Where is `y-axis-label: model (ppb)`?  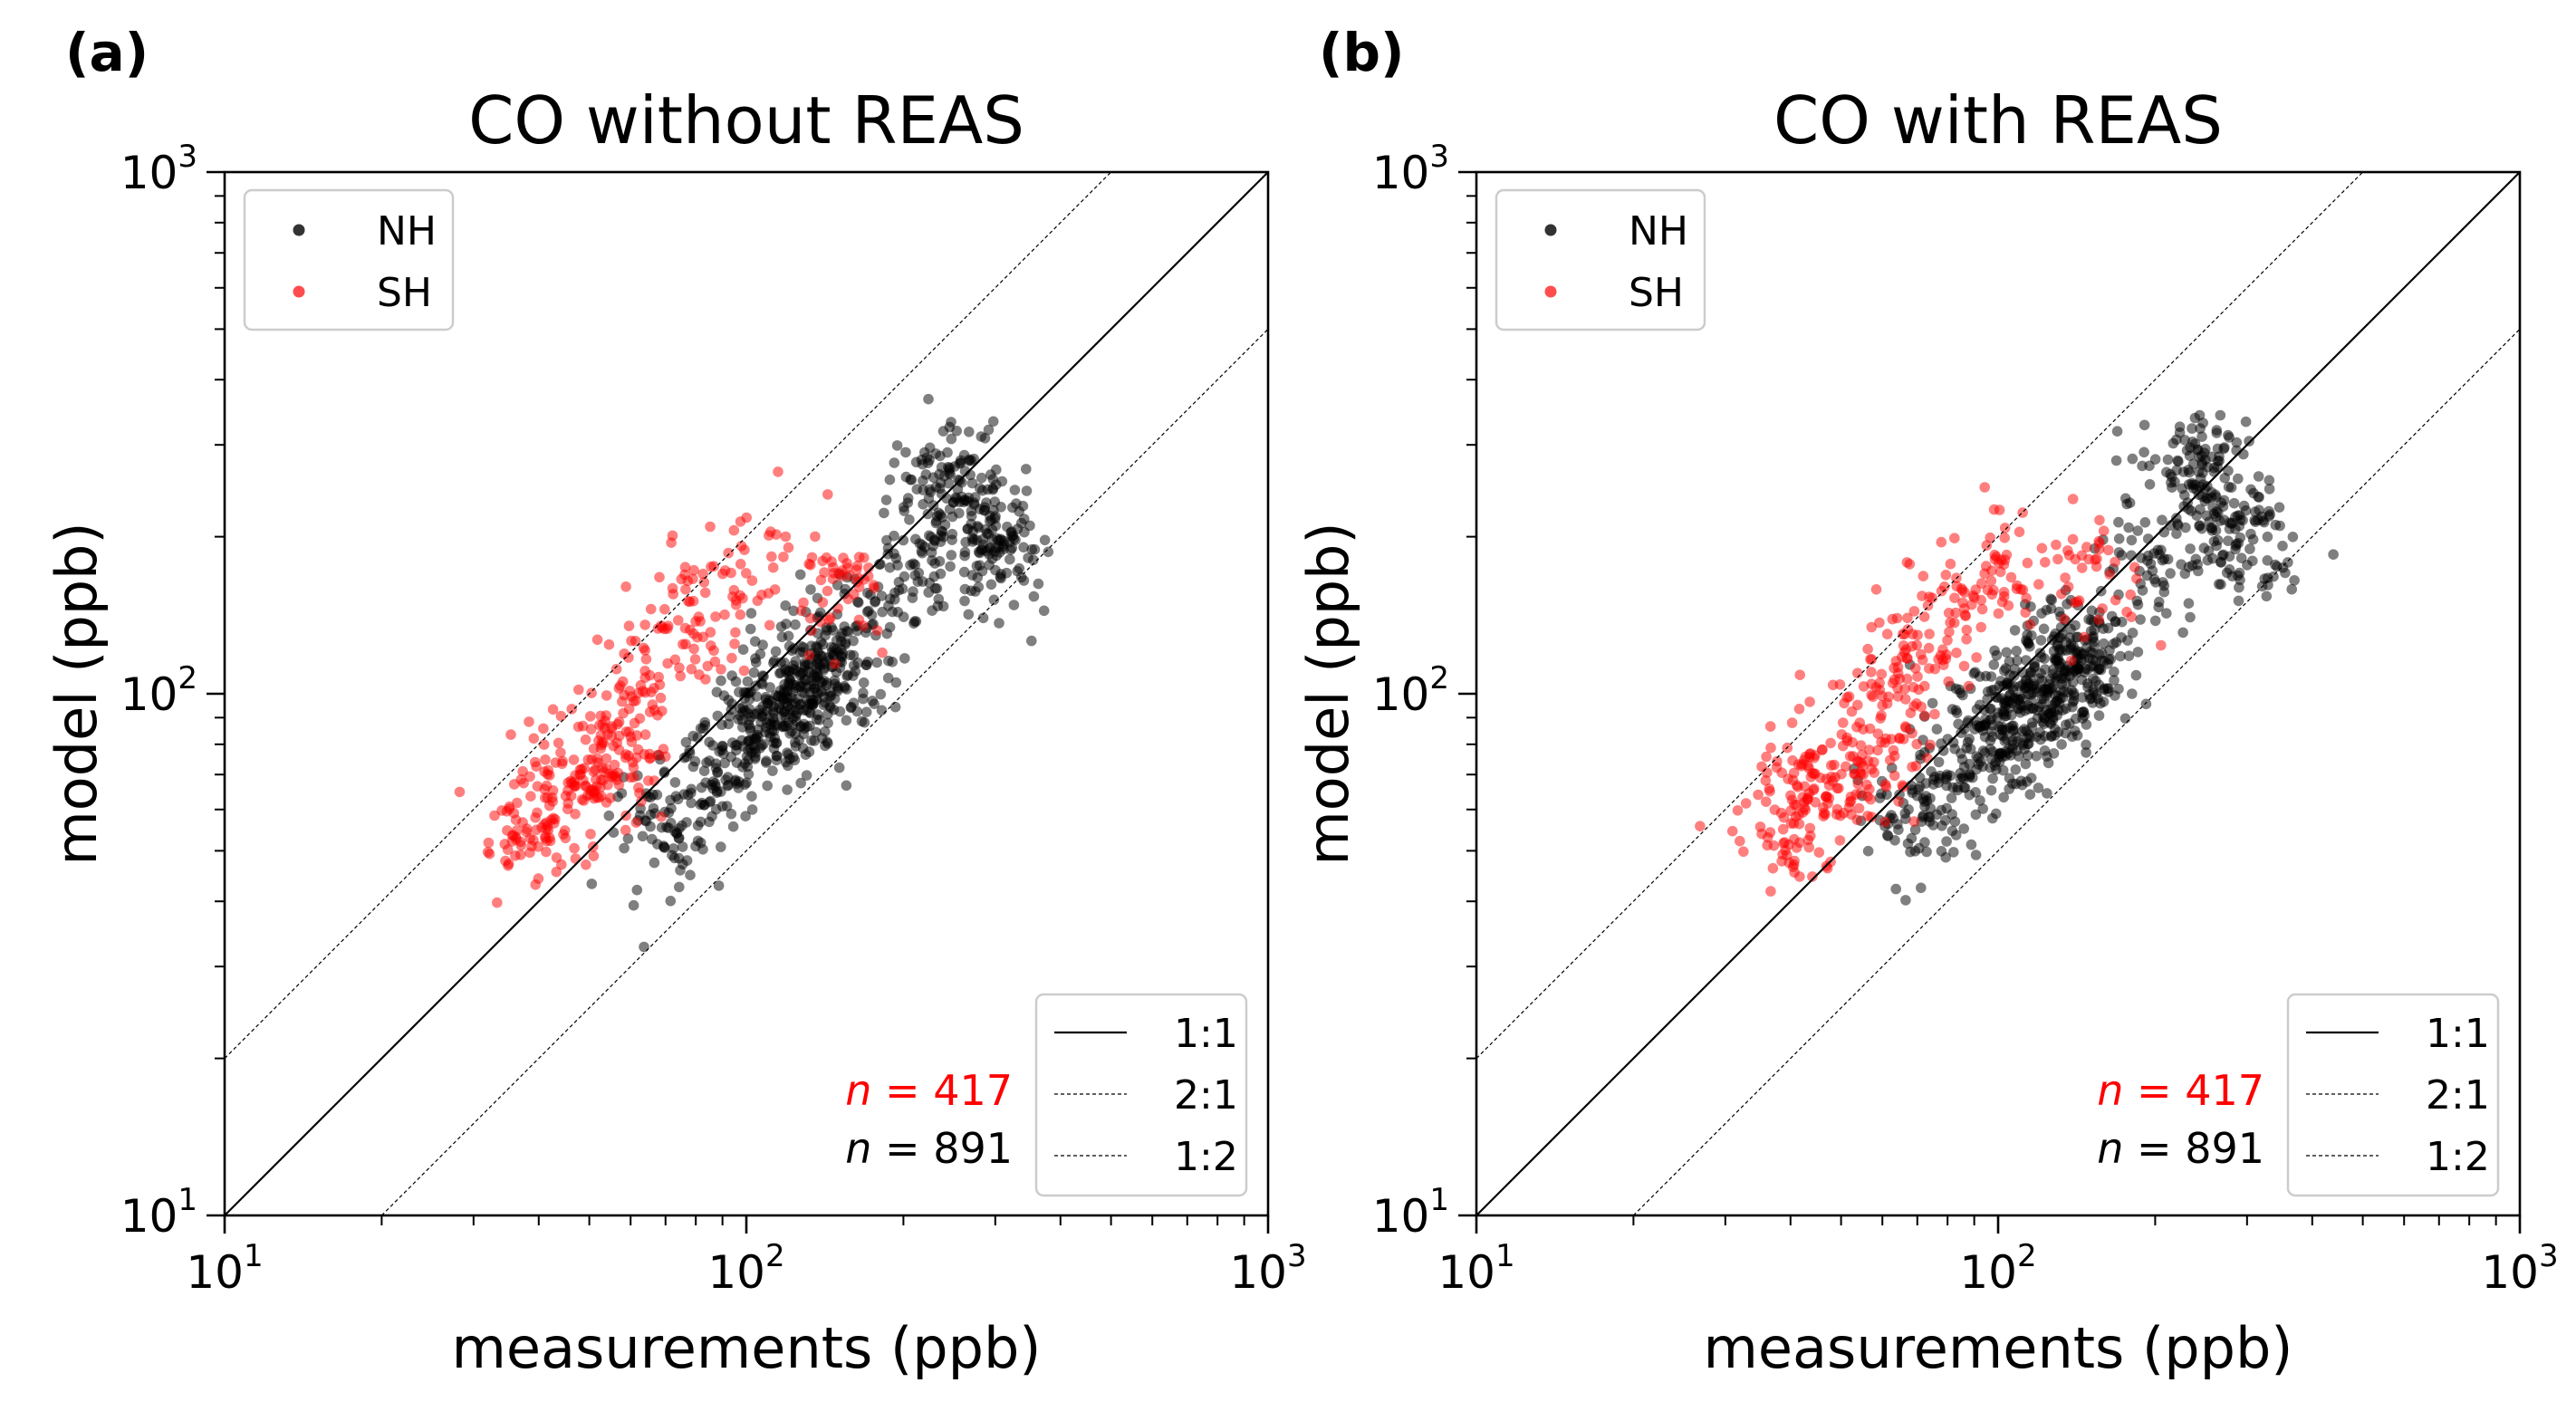
y-axis-label: model (ppb) is located at coordinates (1328, 693).